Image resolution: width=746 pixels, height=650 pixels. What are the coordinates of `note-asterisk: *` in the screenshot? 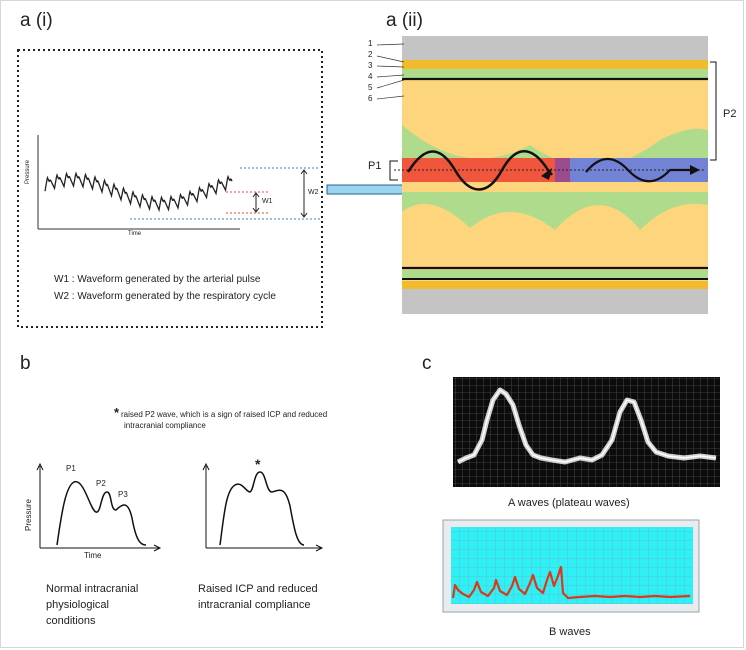 It's located at (117, 412).